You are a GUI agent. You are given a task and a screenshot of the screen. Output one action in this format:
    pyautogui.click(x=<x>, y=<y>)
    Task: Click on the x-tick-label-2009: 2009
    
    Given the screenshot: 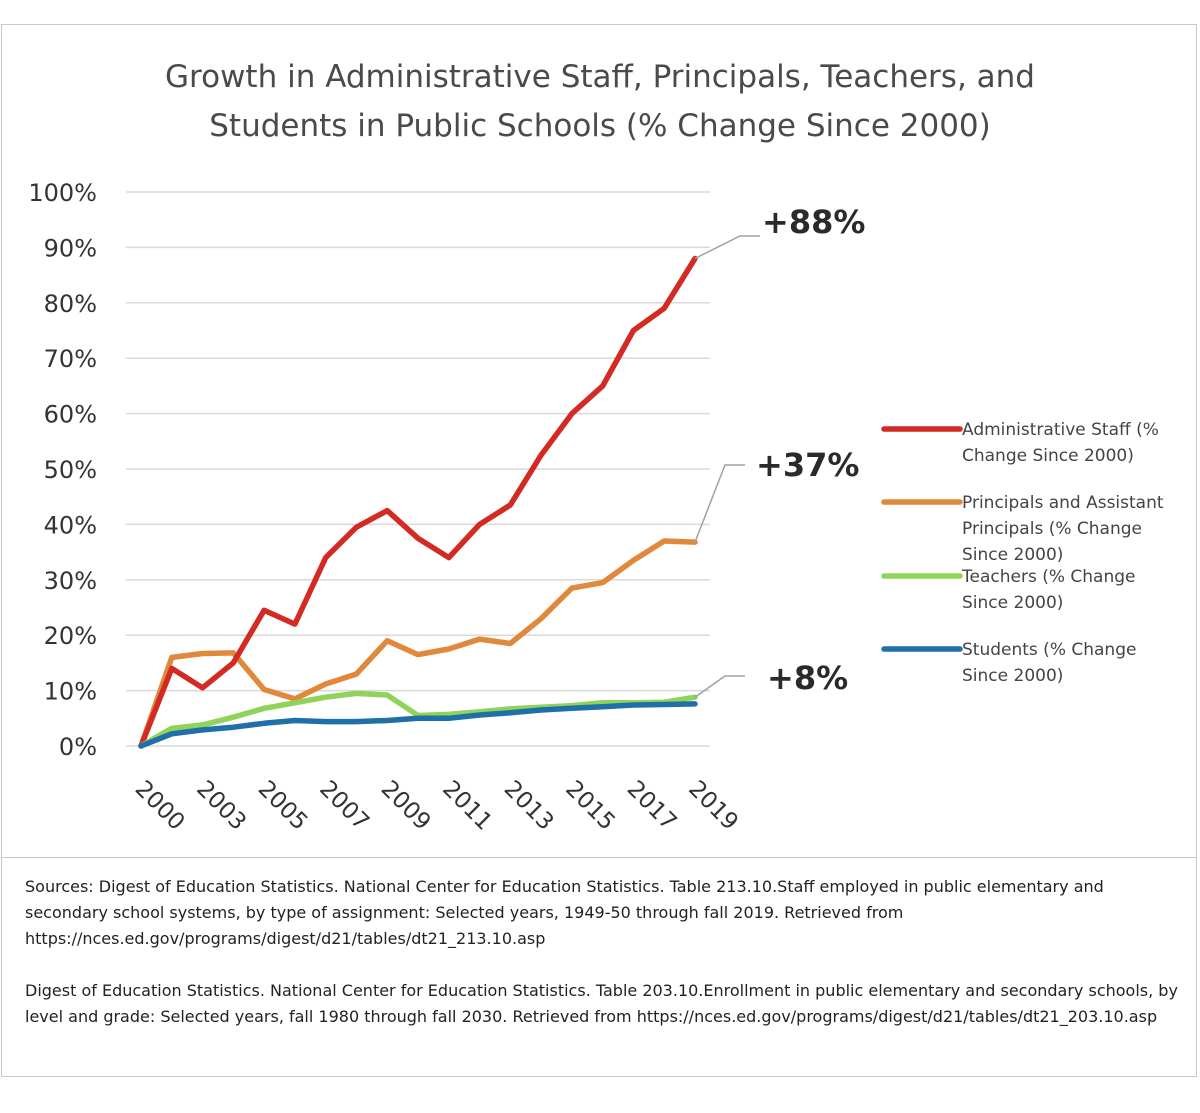 What is the action you would take?
    pyautogui.click(x=406, y=806)
    